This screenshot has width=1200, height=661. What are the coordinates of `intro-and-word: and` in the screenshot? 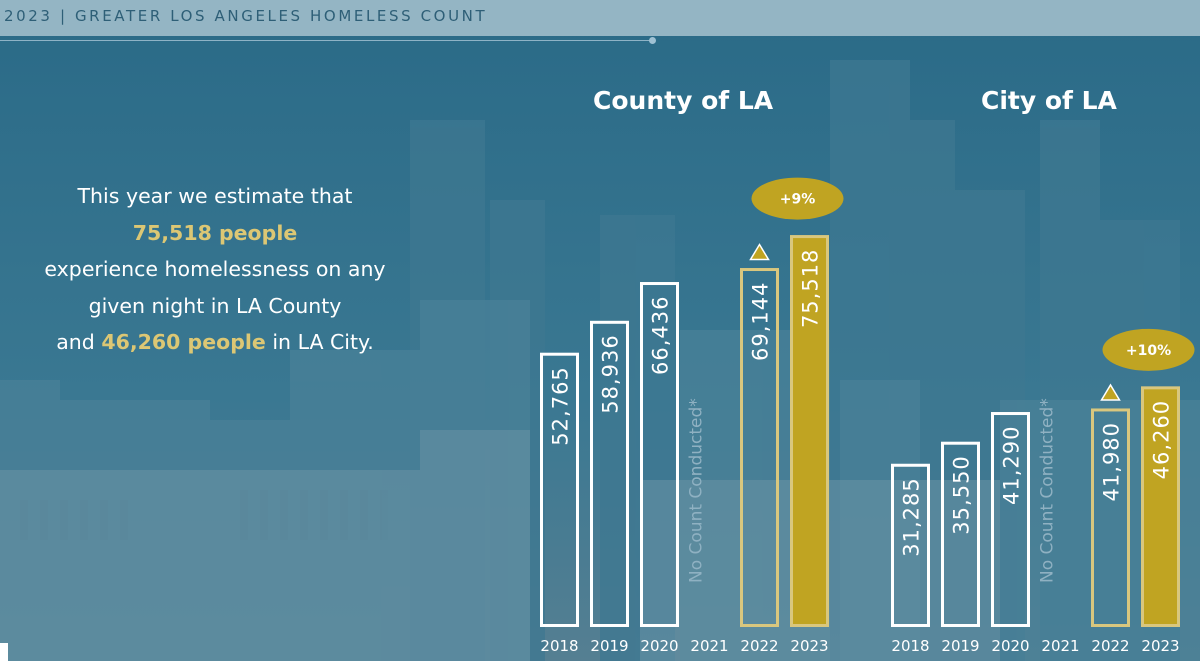 It's located at (75, 342).